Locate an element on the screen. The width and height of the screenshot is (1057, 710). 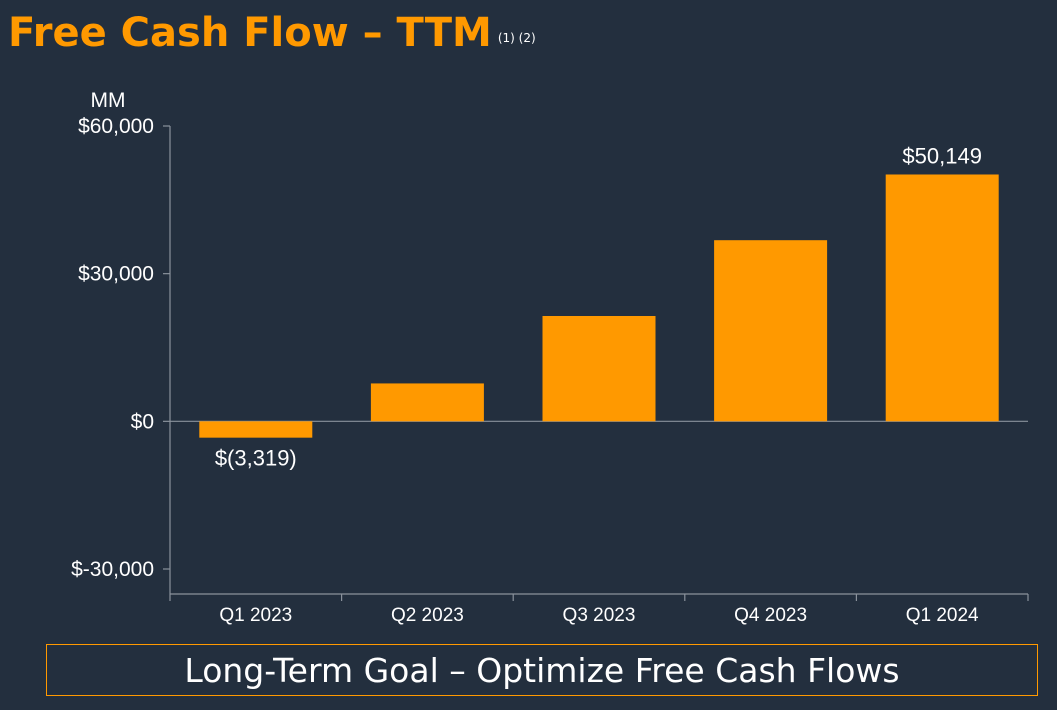
x-tick-label: Q4 2023 is located at coordinates (770, 615).